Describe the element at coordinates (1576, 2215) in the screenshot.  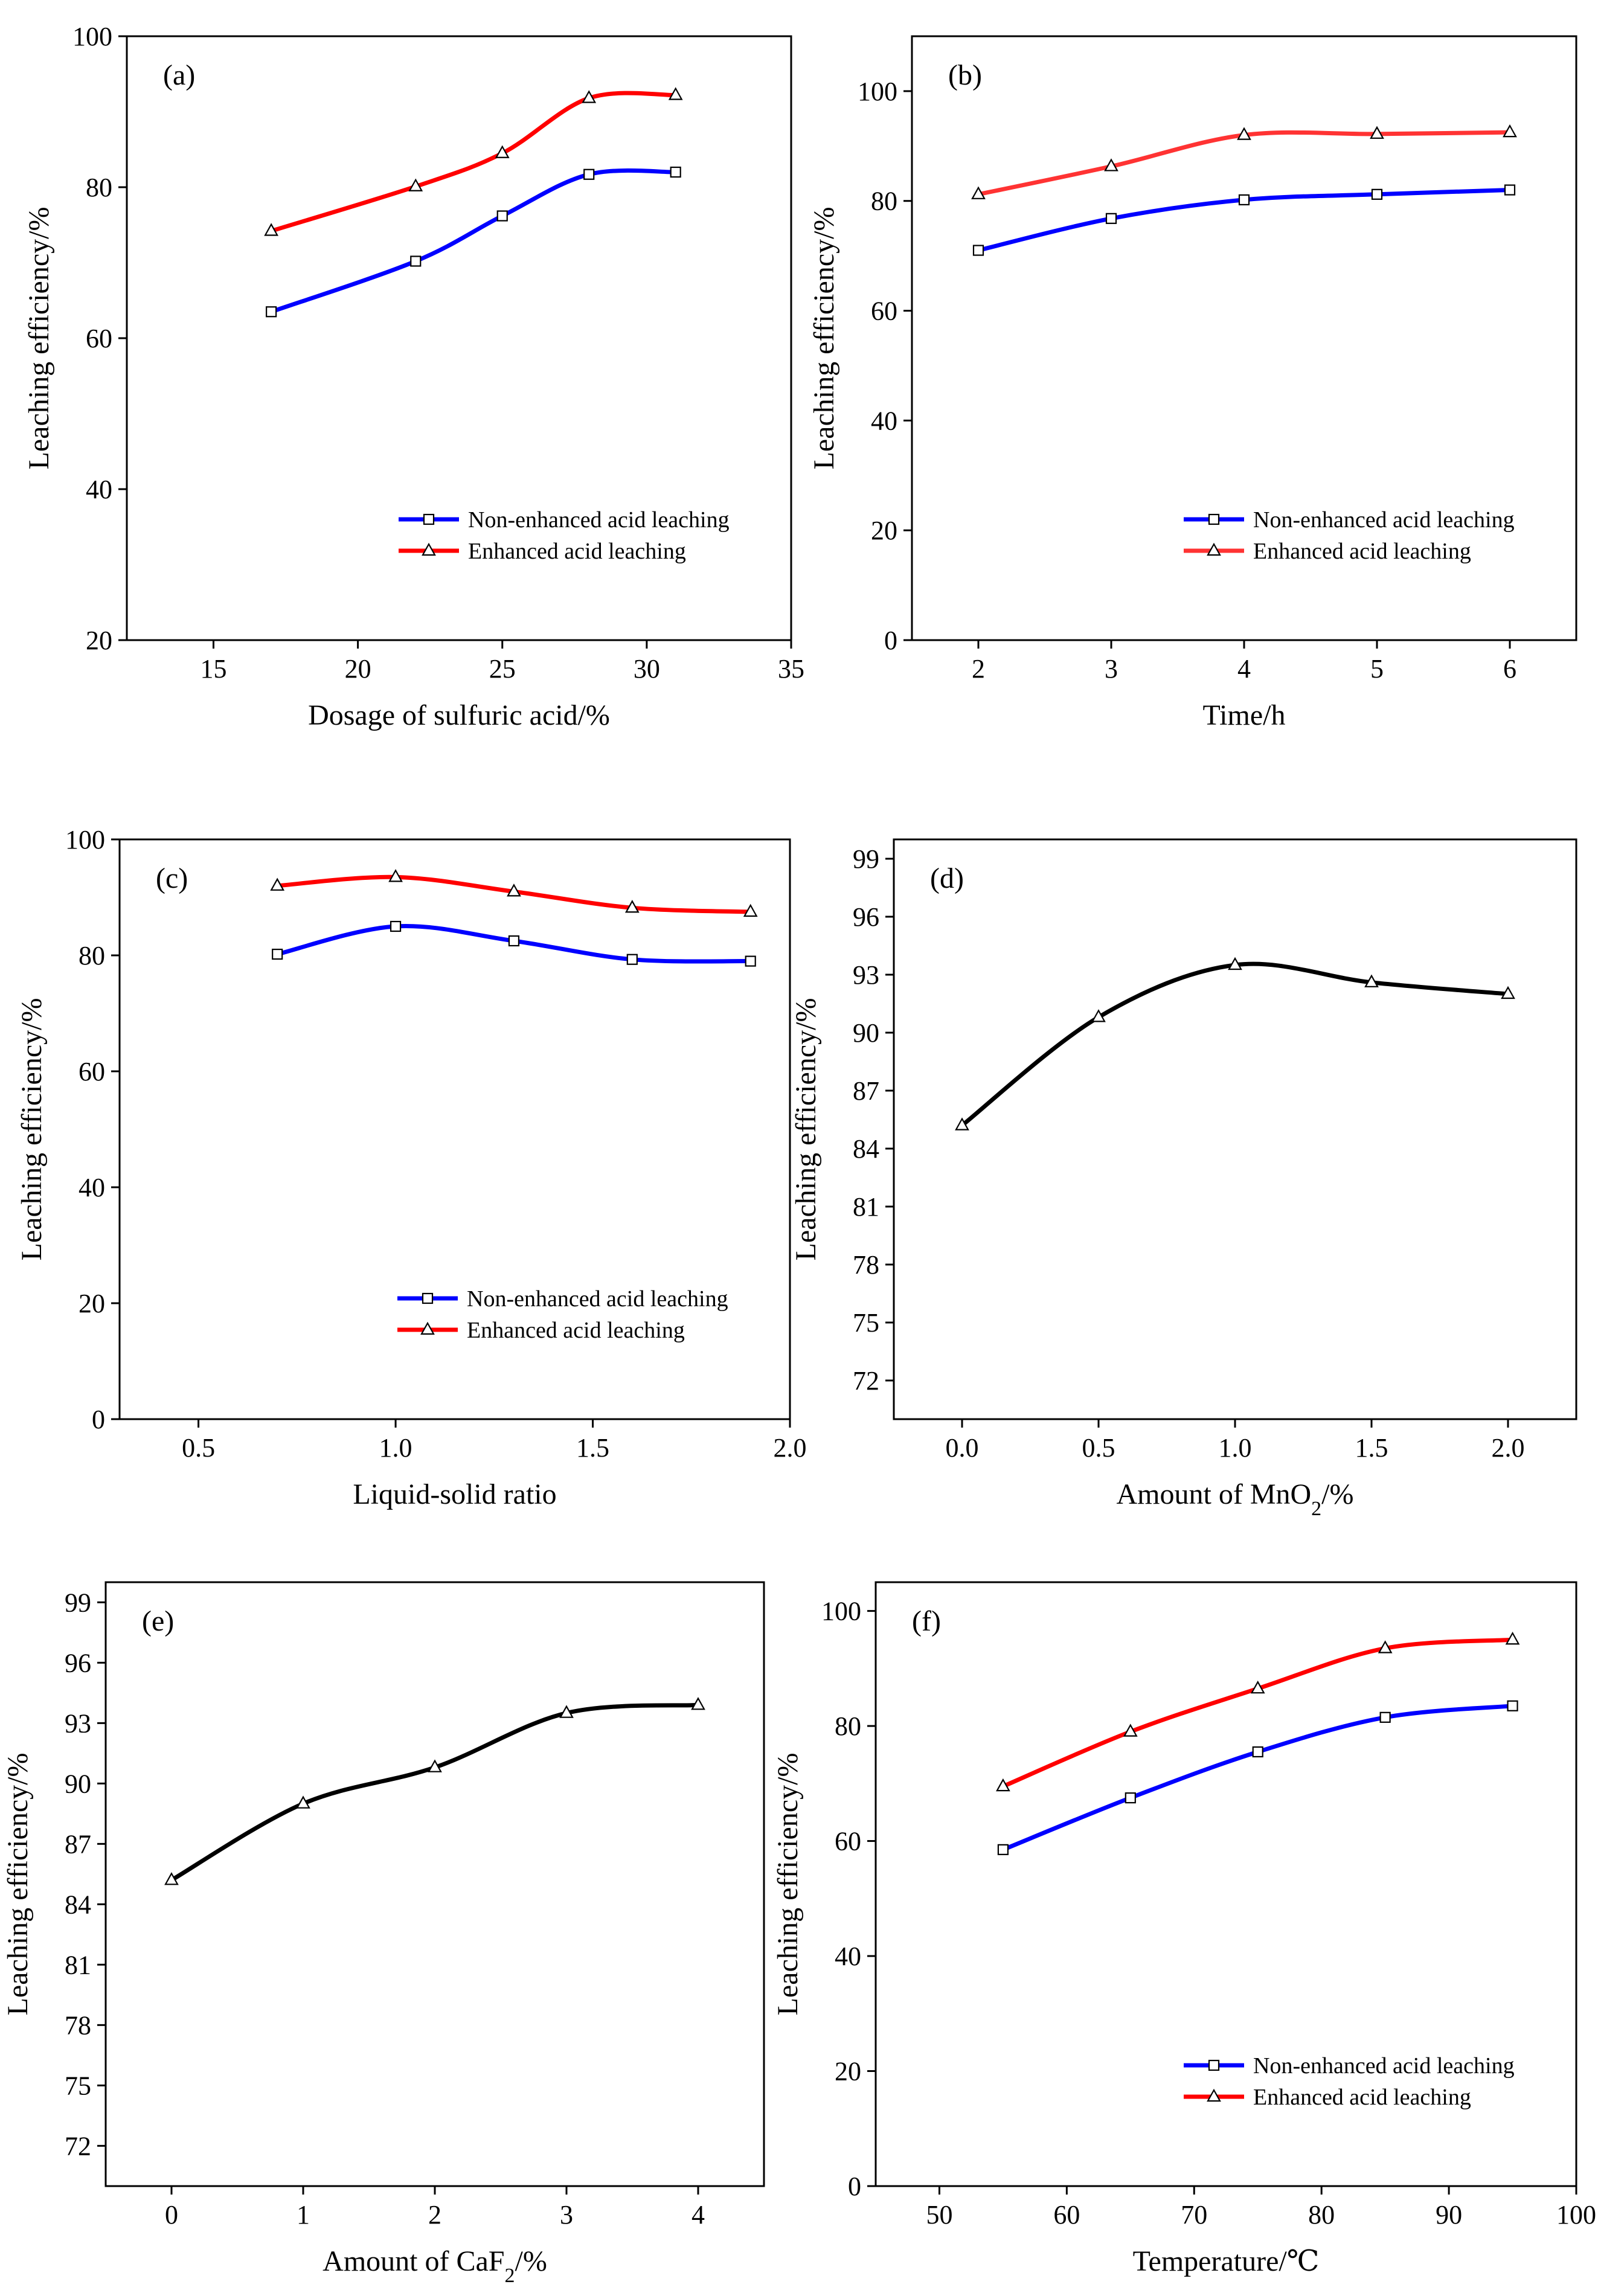
I see `x-tick-label: 100` at that location.